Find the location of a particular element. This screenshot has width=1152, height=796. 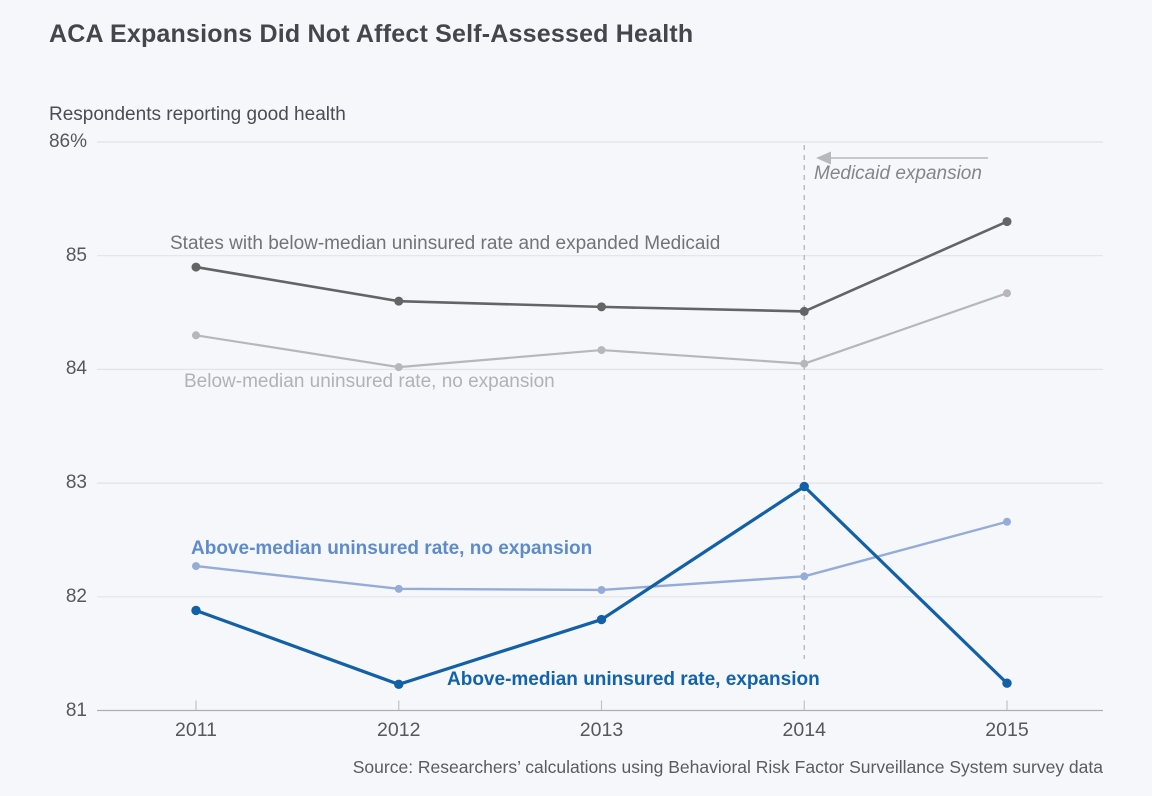

series-point-3-2013 is located at coordinates (601, 619).